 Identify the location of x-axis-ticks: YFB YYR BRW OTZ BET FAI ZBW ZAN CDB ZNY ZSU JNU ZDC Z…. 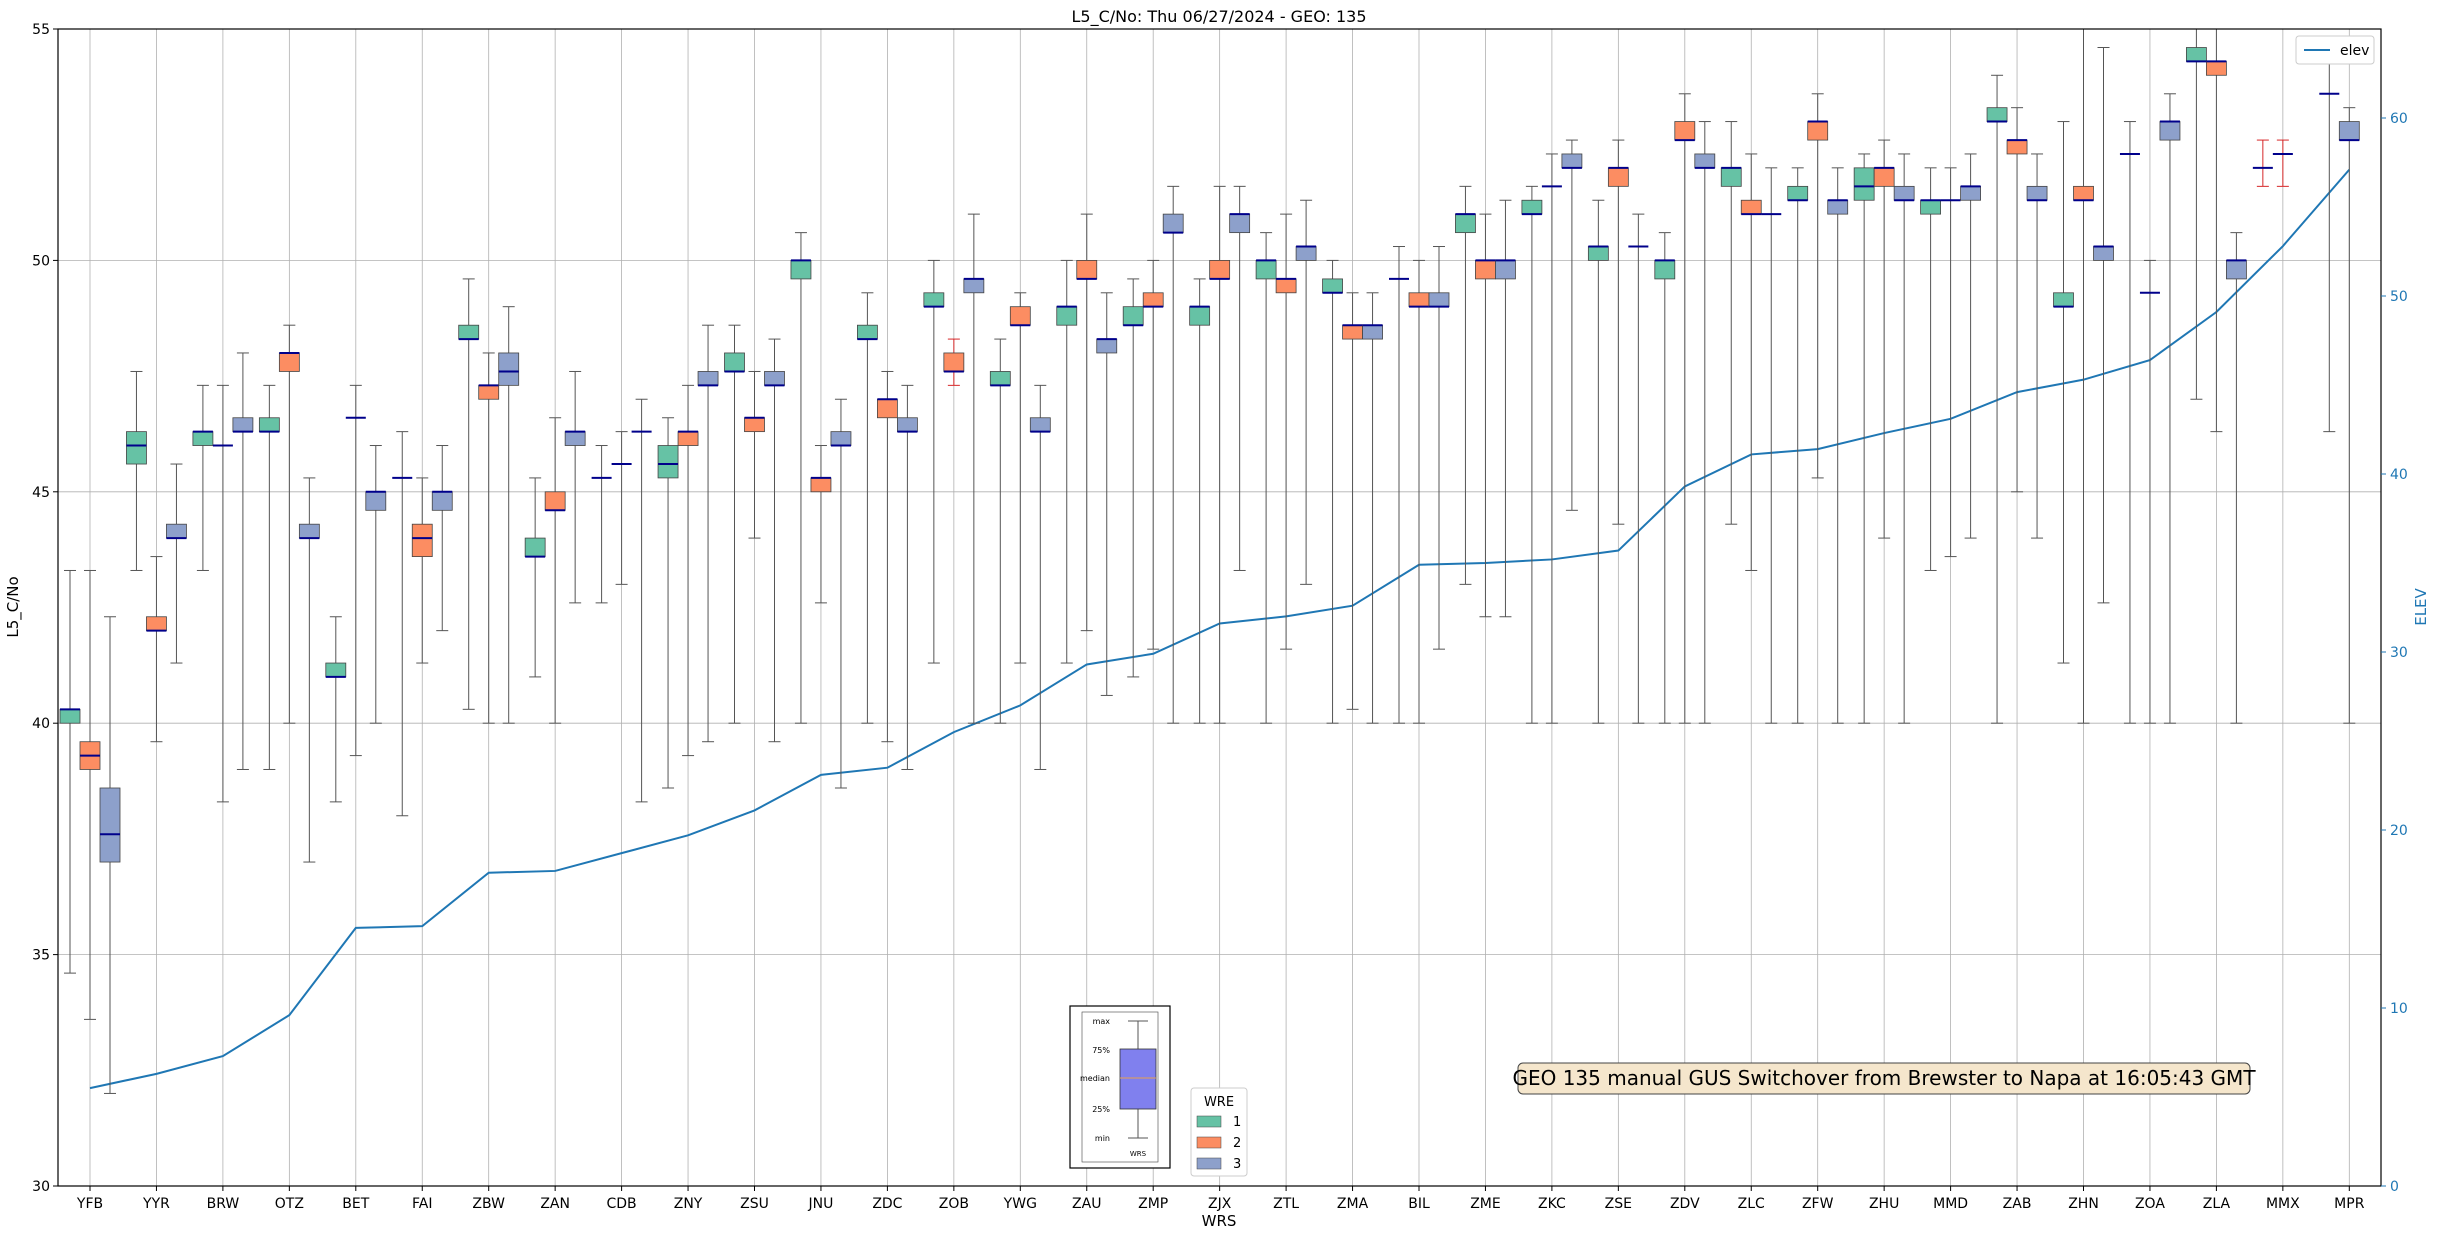
(1220, 1199).